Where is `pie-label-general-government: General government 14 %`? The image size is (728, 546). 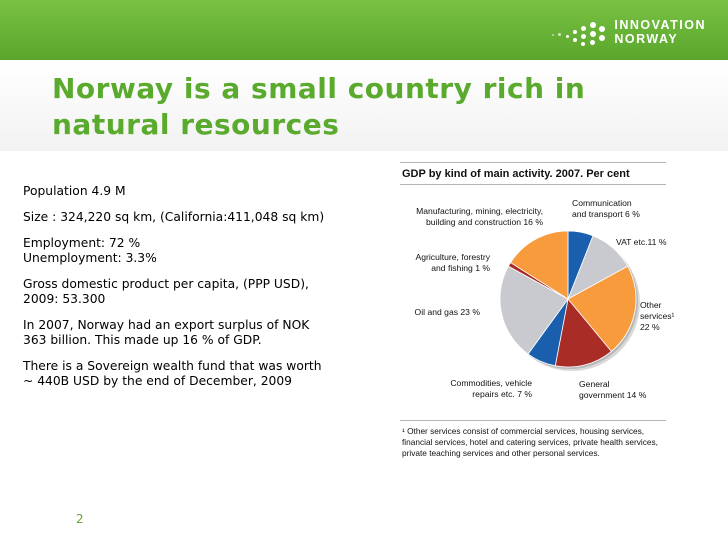 pie-label-general-government: General government 14 % is located at coordinates (613, 389).